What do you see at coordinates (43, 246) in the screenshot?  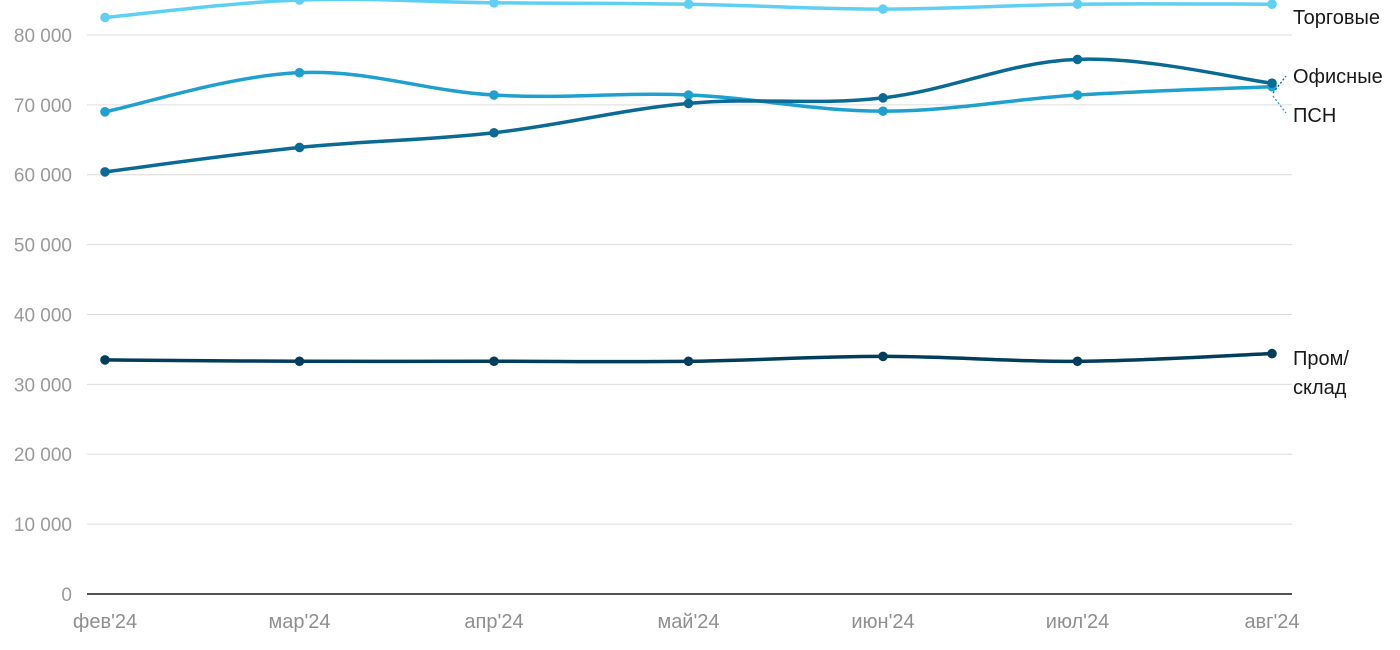 I see `y-tick-label: 50 000` at bounding box center [43, 246].